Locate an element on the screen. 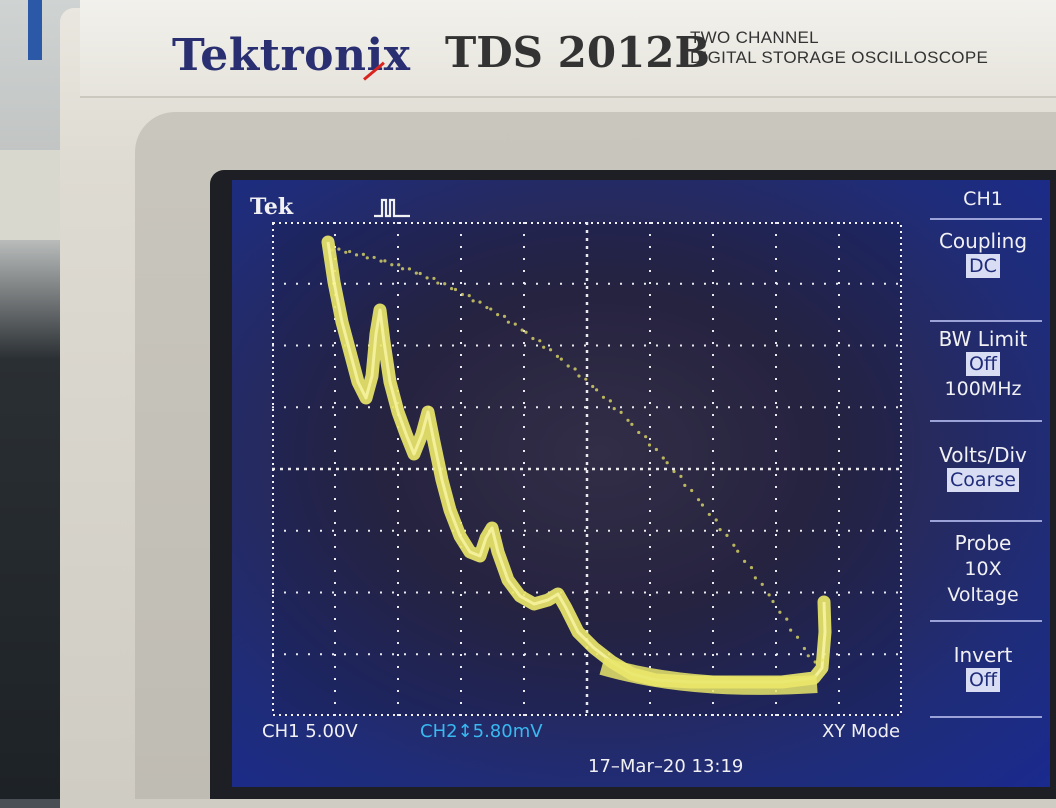 This screenshot has width=1056, height=808. menu-item-bw-limit: BW Limit Off 100MHz is located at coordinates (983, 364).